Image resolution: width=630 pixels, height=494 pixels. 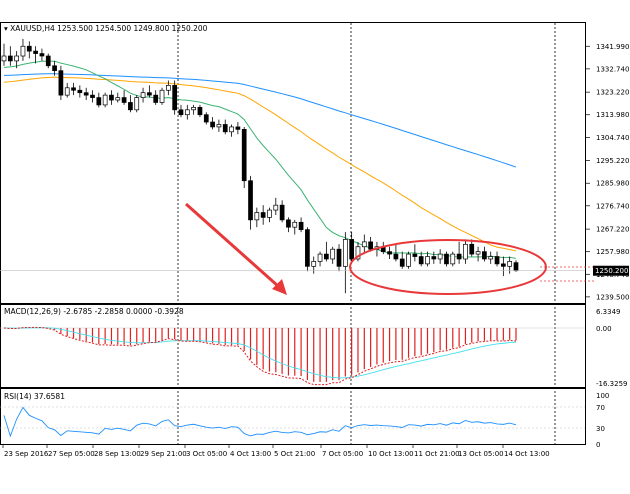 I want to click on price-tick-label: 1323.220, so click(x=612, y=93).